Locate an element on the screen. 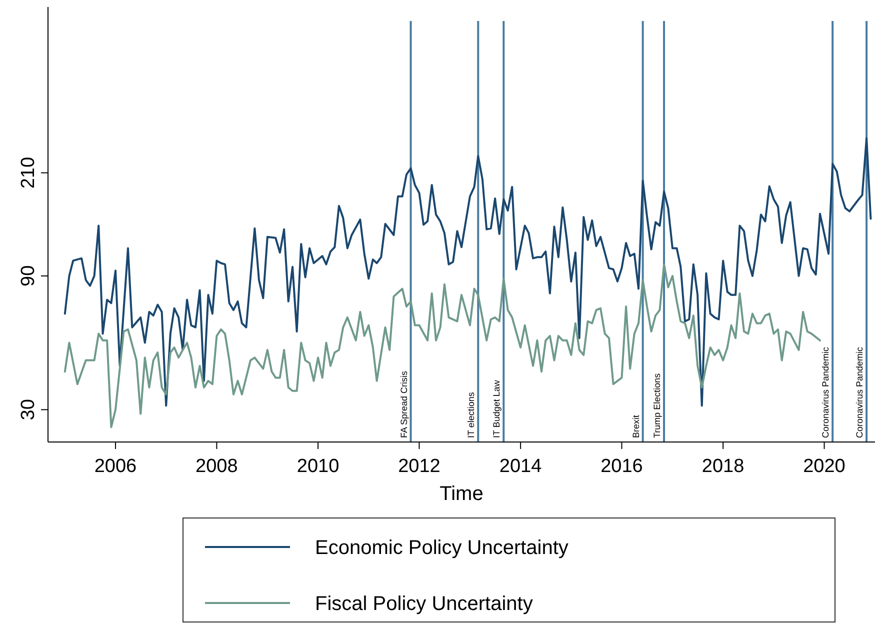 The width and height of the screenshot is (875, 625). legend-label: Fiscal Policy Uncertainty is located at coordinates (424, 604).